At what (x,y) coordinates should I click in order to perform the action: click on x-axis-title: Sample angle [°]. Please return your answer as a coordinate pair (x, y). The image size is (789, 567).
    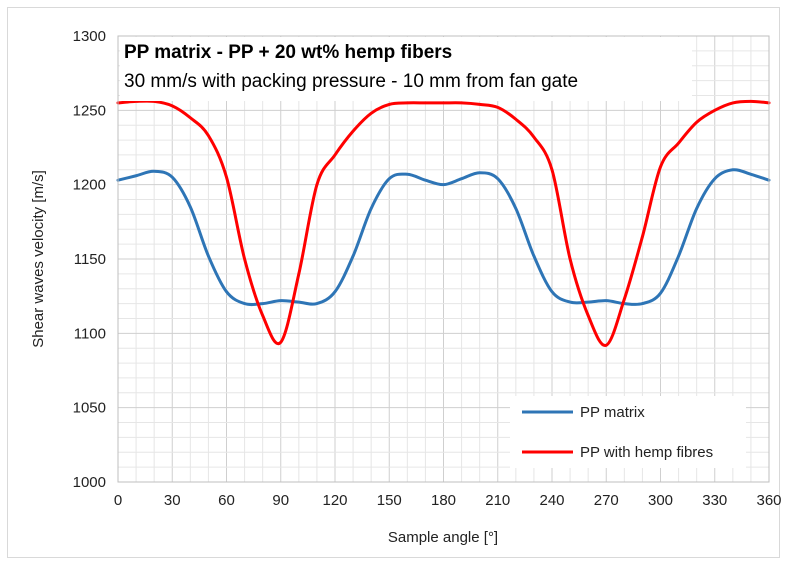
    Looking at the image, I should click on (443, 537).